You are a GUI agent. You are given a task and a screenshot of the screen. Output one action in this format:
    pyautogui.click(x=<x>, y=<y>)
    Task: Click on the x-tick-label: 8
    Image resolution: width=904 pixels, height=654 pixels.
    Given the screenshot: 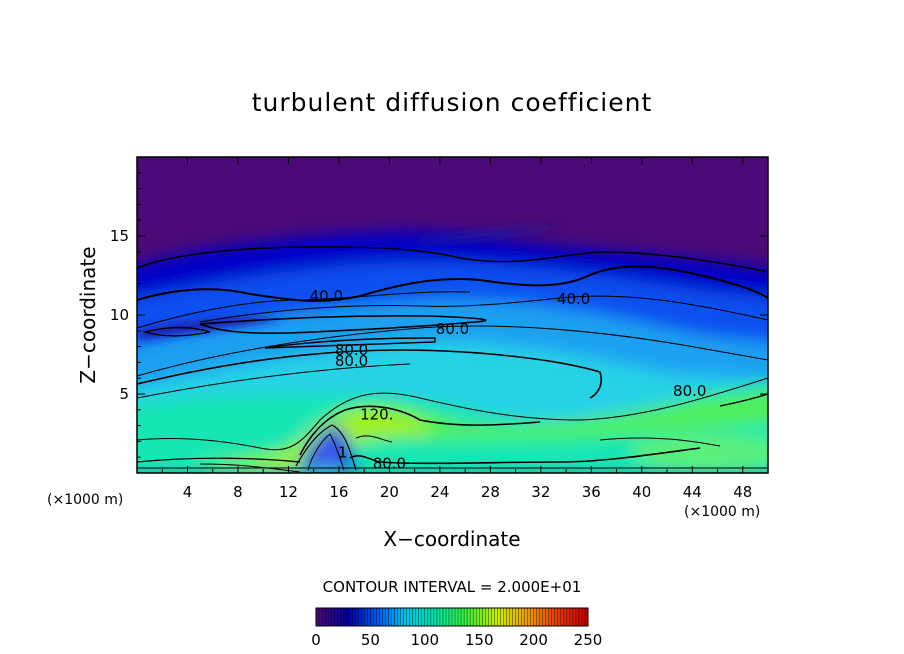 What is the action you would take?
    pyautogui.click(x=238, y=492)
    